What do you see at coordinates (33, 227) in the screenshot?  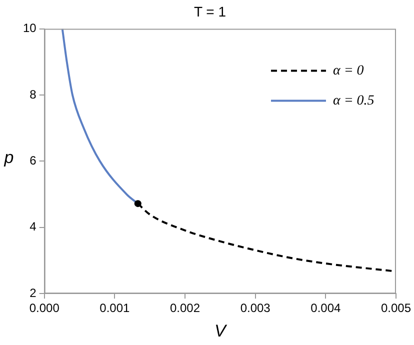 I see `y-tick-label: 4` at bounding box center [33, 227].